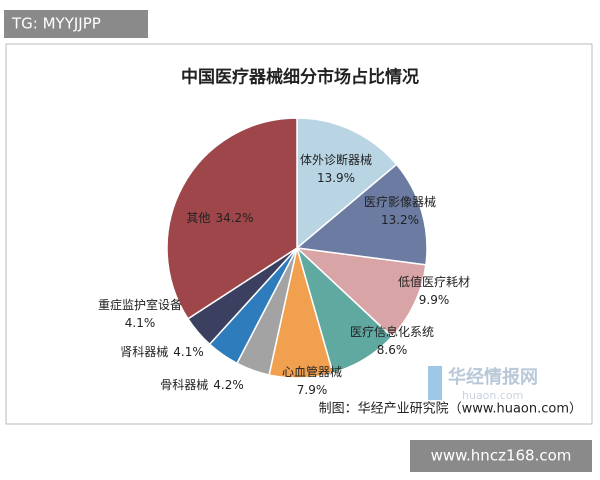  What do you see at coordinates (435, 383) in the screenshot?
I see `logo-icon` at bounding box center [435, 383].